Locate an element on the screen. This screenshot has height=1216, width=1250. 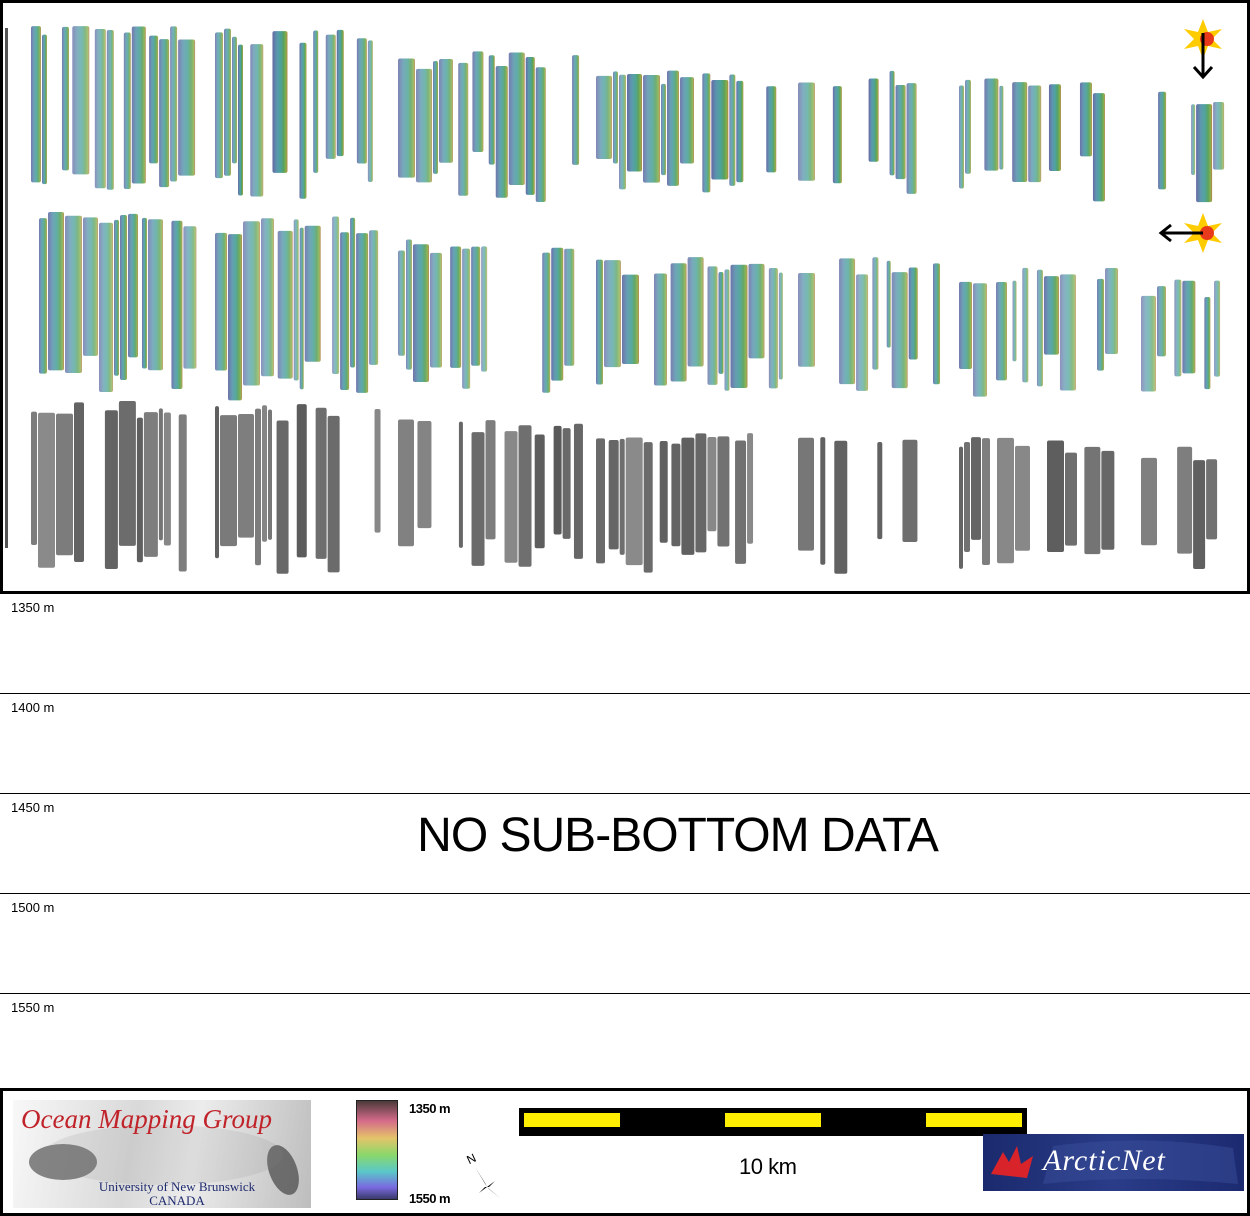
sun-arrow-down-icon is located at coordinates (1203, 49).